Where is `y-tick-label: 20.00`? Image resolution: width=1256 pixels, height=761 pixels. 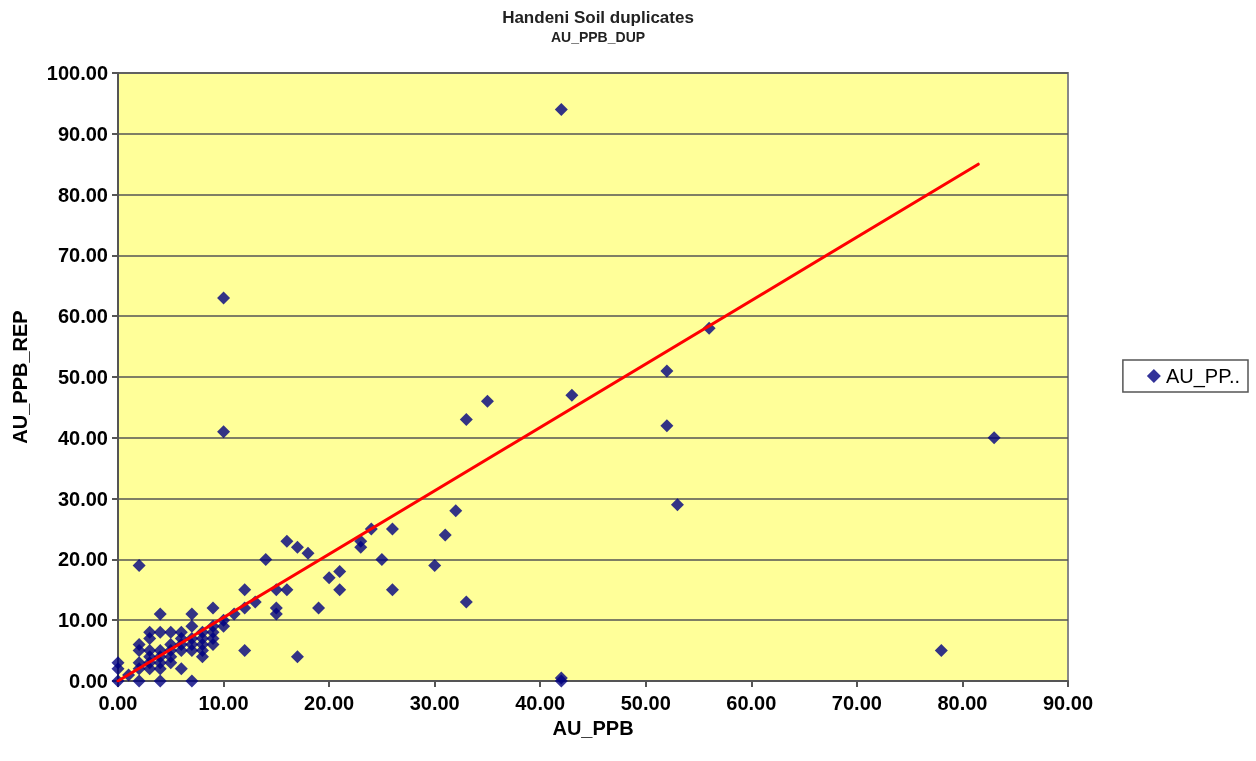
y-tick-label: 20.00 is located at coordinates (82, 559).